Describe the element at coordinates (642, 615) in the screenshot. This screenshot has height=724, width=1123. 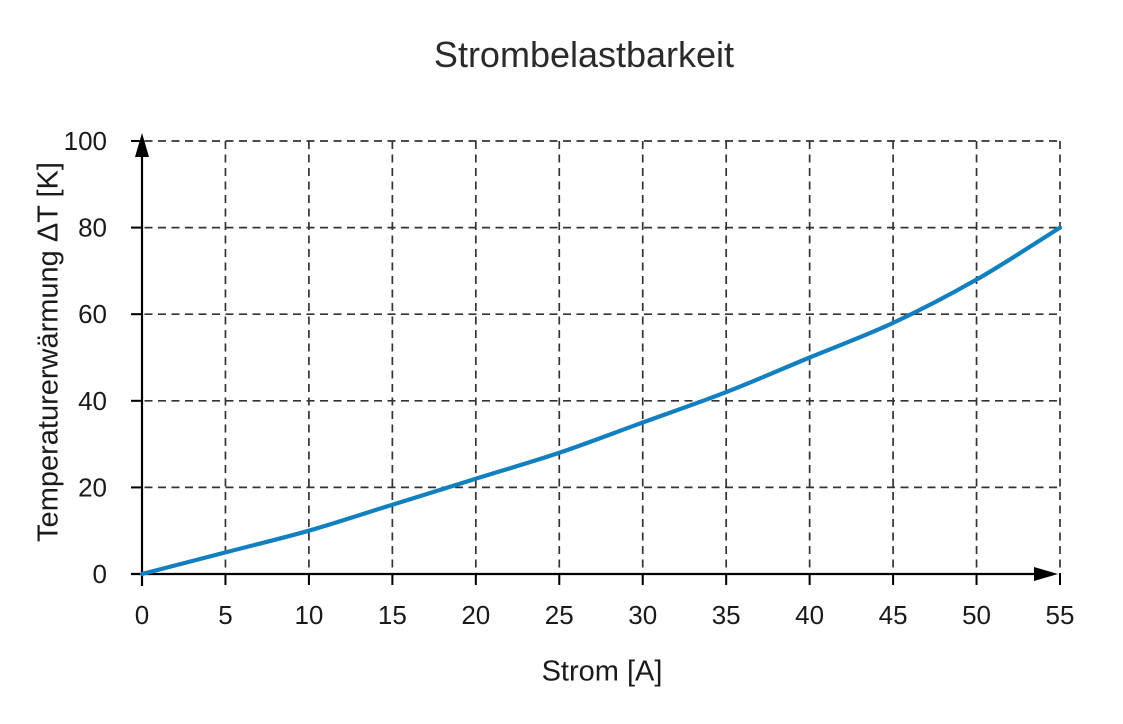
I see `x-tick-label: 30` at that location.